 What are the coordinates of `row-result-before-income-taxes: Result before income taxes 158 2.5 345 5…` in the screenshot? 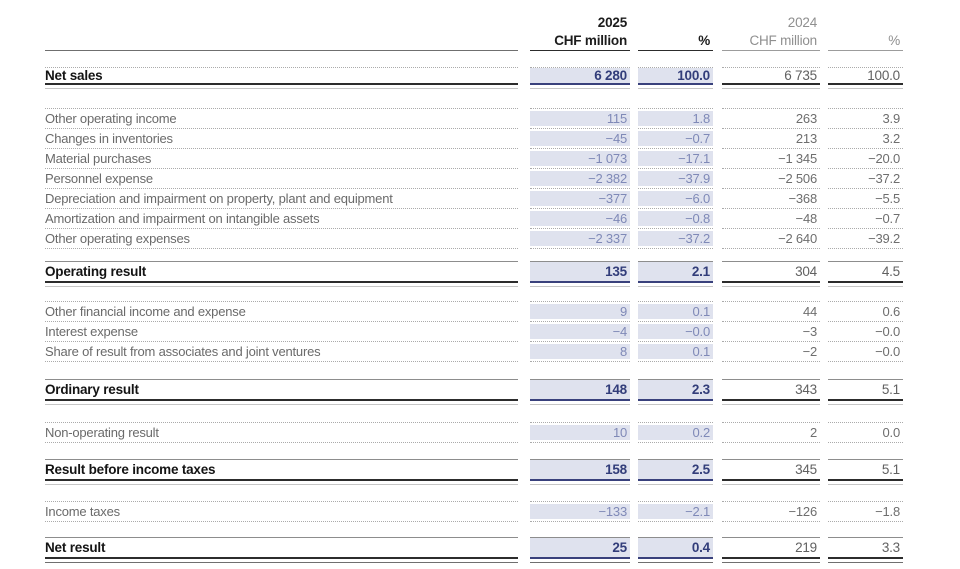 It's located at (502, 472).